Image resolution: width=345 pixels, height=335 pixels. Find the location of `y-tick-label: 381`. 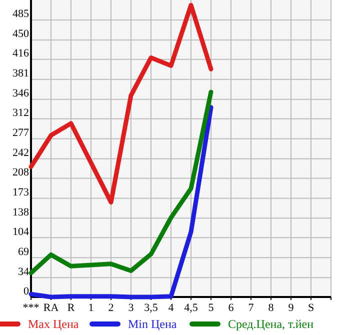

y-tick-label: 381 is located at coordinates (20, 74).